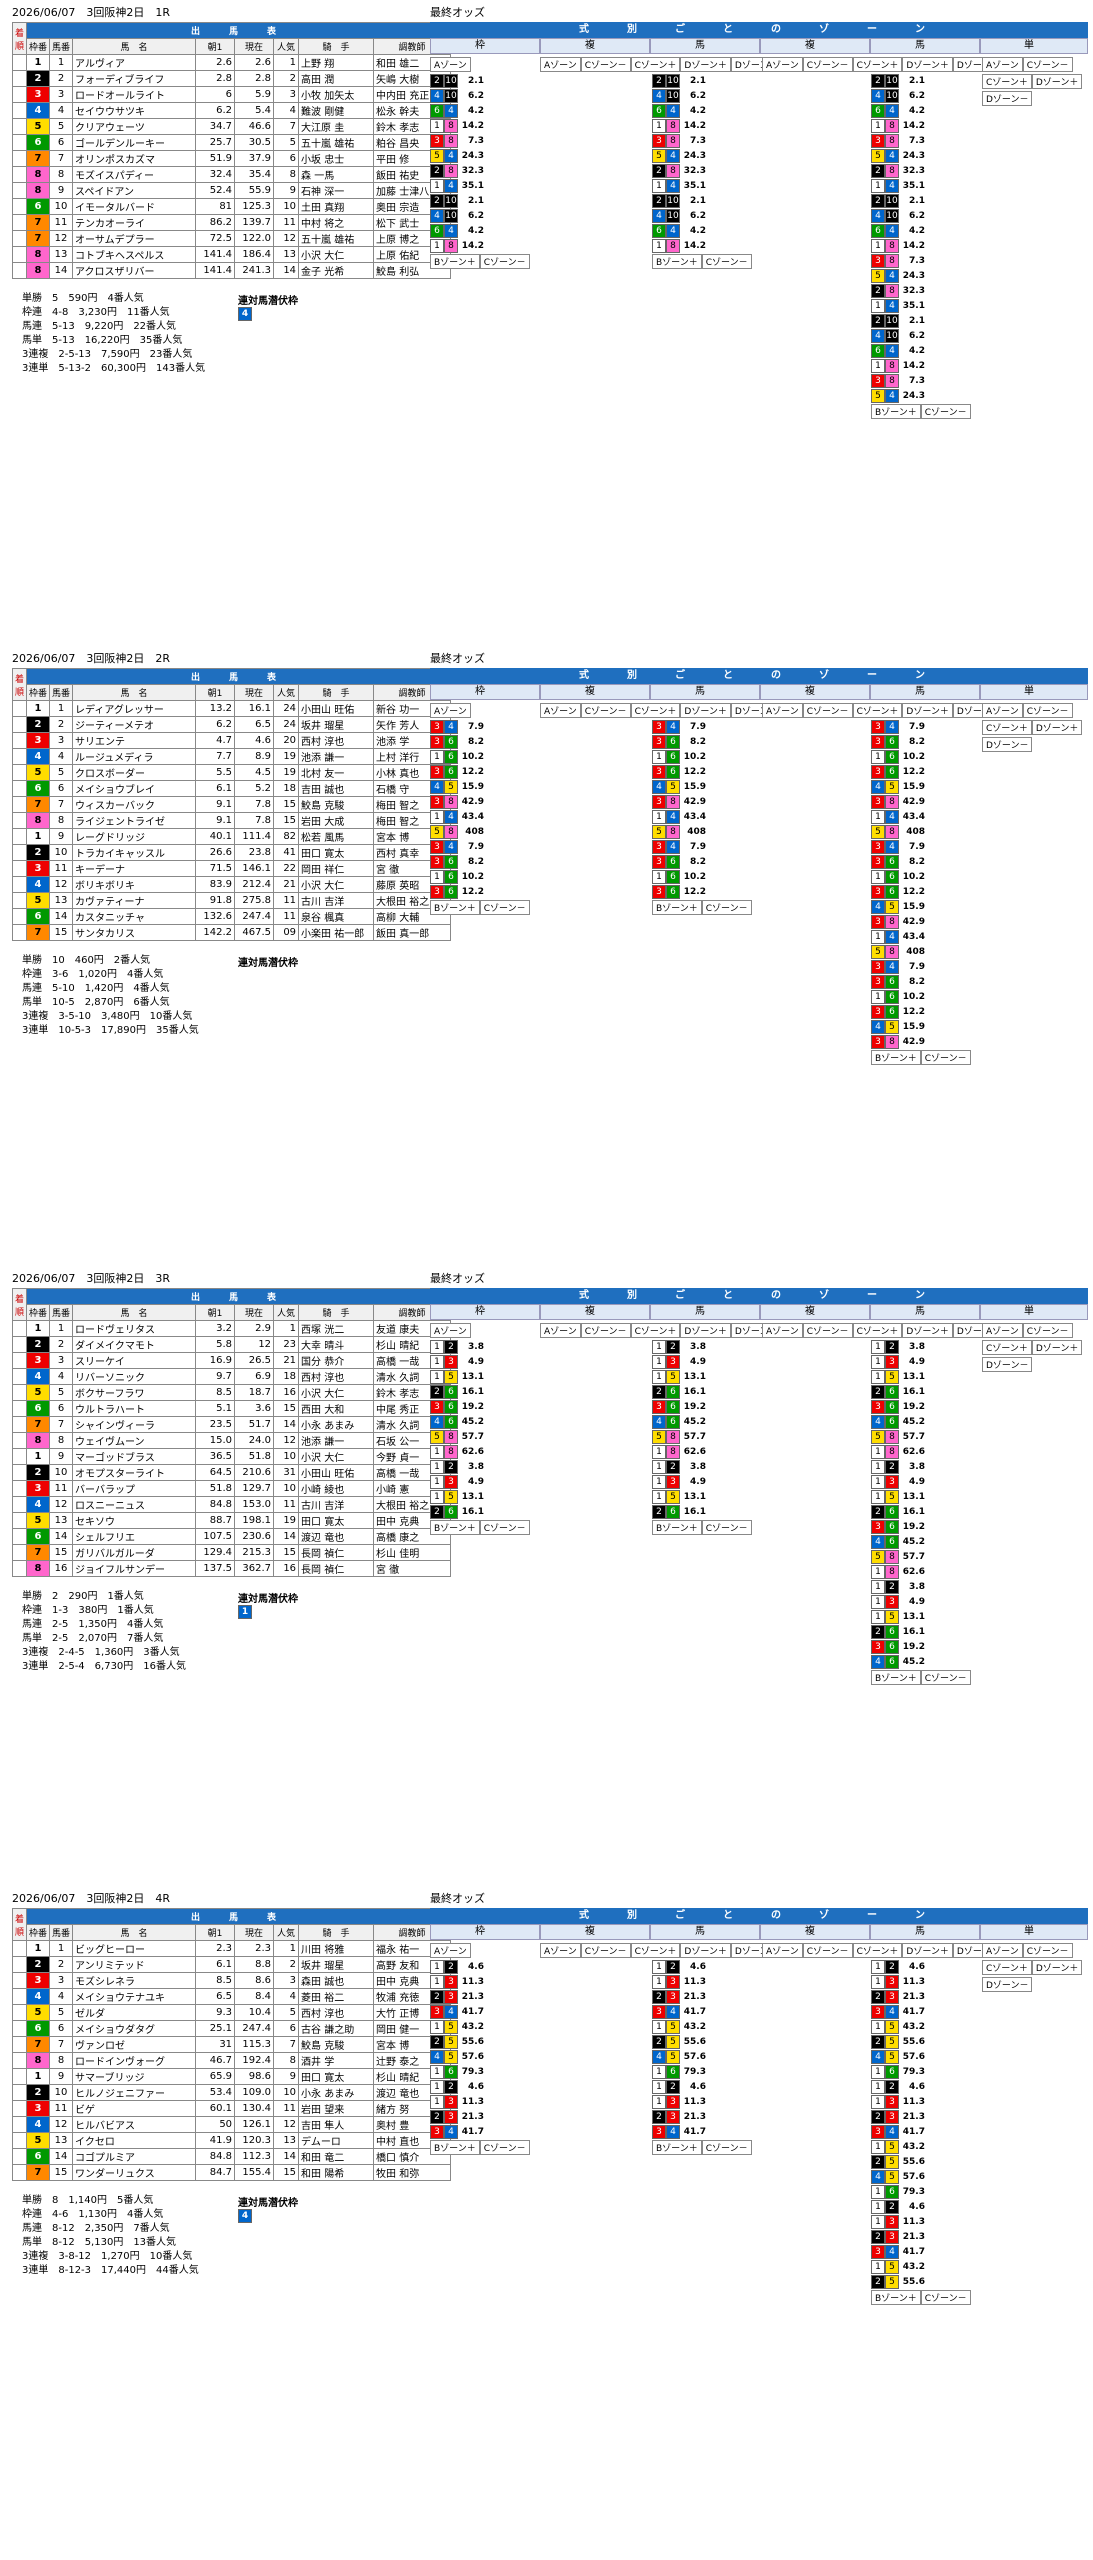 This screenshot has width=1093, height=2560. What do you see at coordinates (1034, 1312) in the screenshot?
I see `zone-subheader: 単` at bounding box center [1034, 1312].